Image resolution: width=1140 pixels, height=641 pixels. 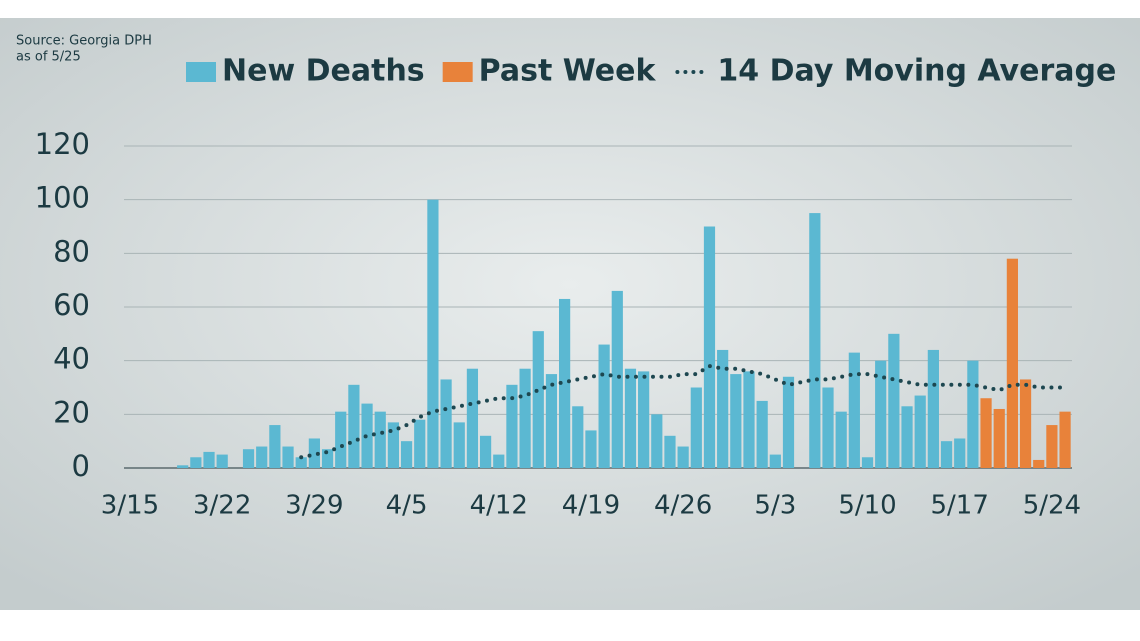 I want to click on y-tick-label: 20, so click(x=71, y=412).